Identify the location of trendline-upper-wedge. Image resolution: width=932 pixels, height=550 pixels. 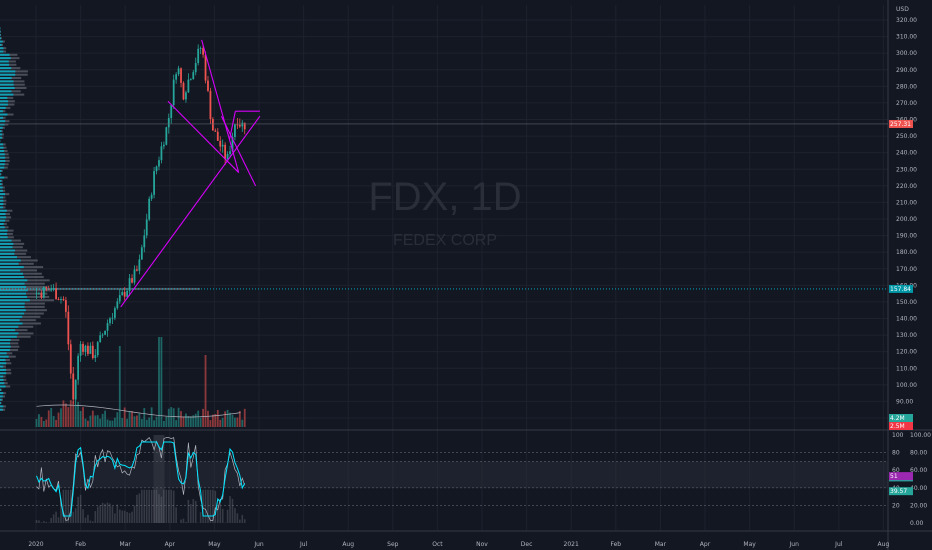
(220, 106).